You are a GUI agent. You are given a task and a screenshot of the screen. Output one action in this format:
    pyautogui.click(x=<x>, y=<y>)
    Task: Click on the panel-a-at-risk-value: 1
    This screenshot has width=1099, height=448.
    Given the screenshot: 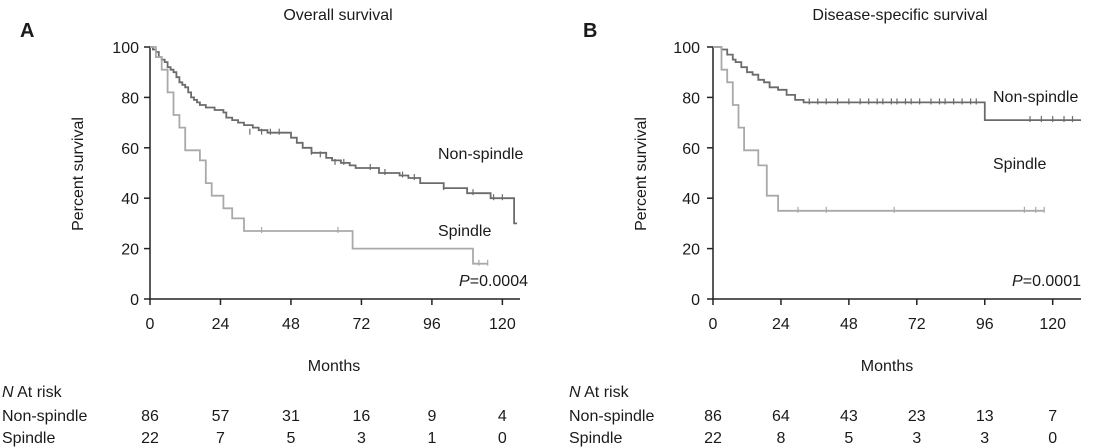 What is the action you would take?
    pyautogui.click(x=431, y=438)
    